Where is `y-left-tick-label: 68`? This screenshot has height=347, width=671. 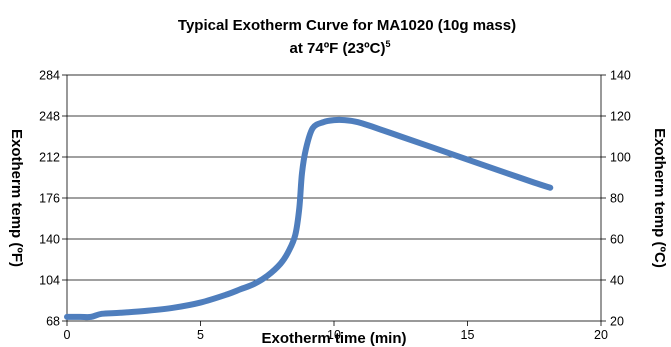
y-left-tick-label: 68 is located at coordinates (53, 322).